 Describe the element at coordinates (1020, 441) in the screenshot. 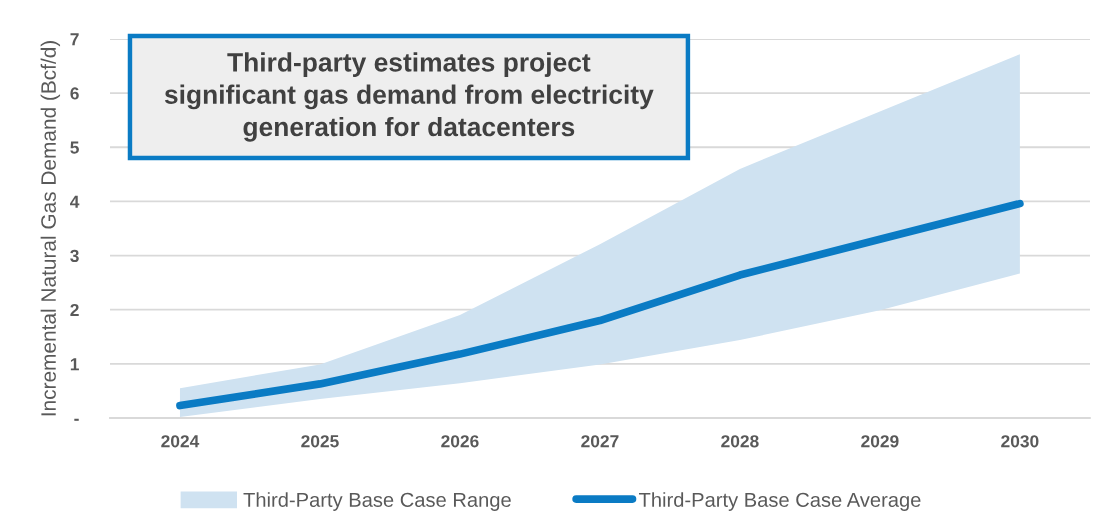

I see `x-tick-label: 2030` at that location.